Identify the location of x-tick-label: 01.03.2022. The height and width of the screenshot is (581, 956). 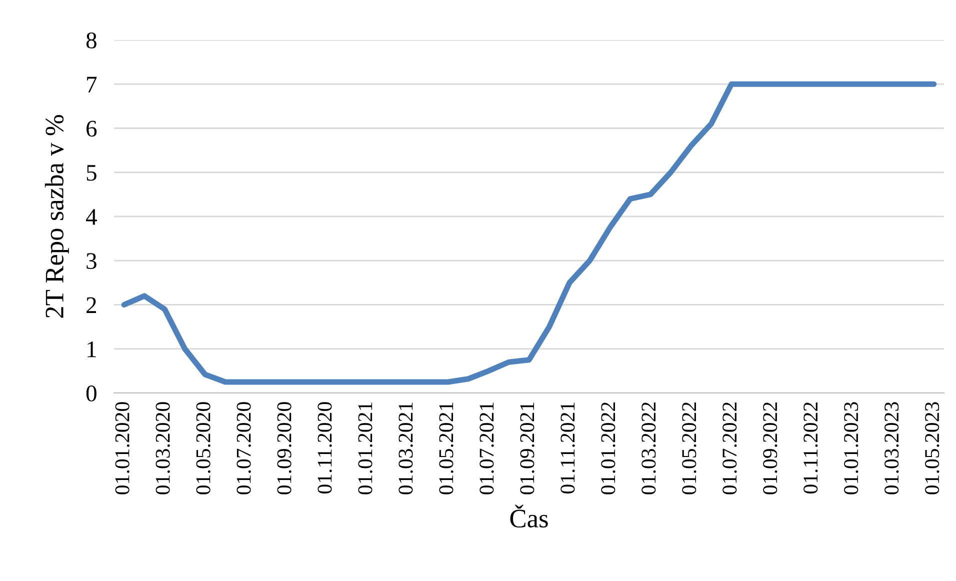
(649, 448).